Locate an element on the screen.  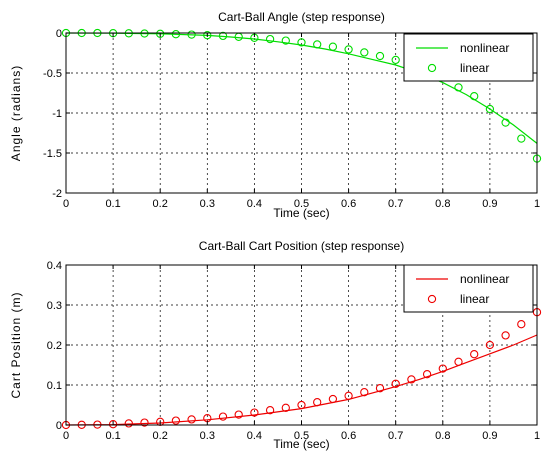
y-tick-label: -0.5 is located at coordinates (52, 74).